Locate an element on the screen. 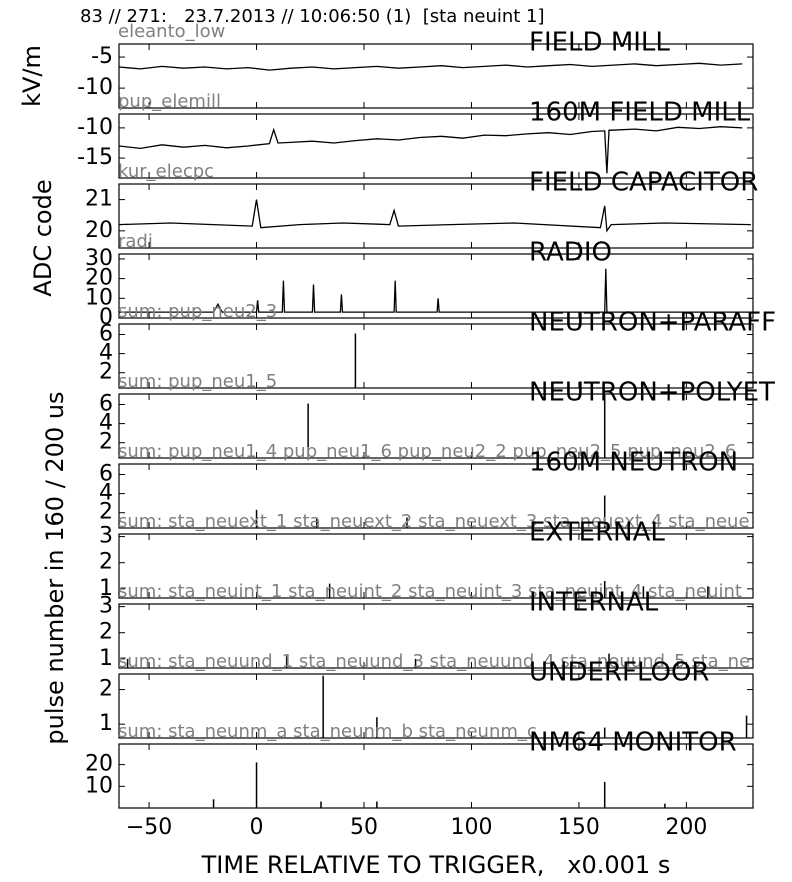  y-axis-label: kV/m is located at coordinates (32, 76).